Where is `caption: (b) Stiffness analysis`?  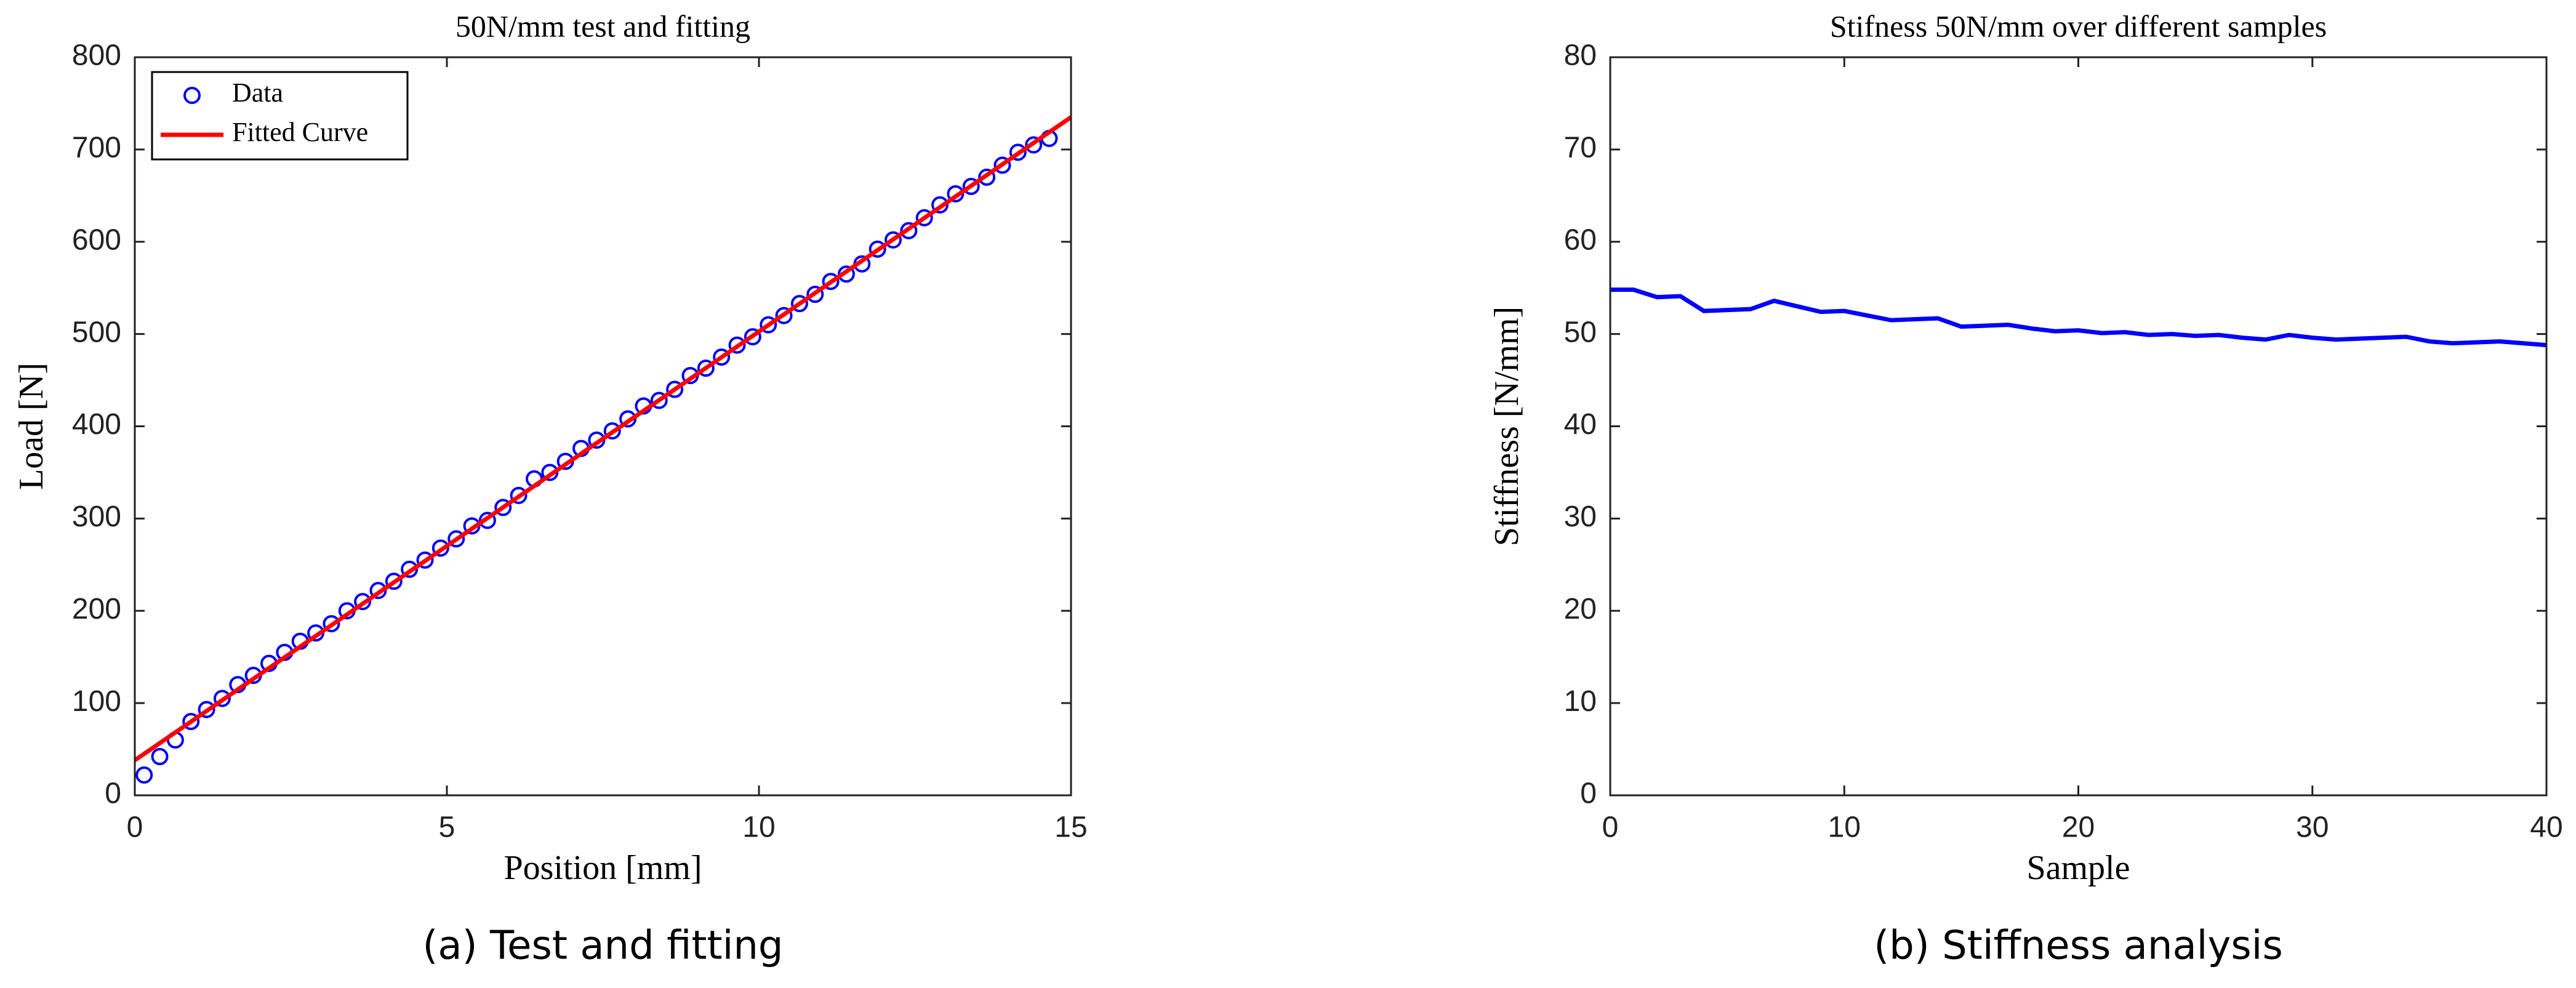 caption: (b) Stiffness analysis is located at coordinates (2078, 946).